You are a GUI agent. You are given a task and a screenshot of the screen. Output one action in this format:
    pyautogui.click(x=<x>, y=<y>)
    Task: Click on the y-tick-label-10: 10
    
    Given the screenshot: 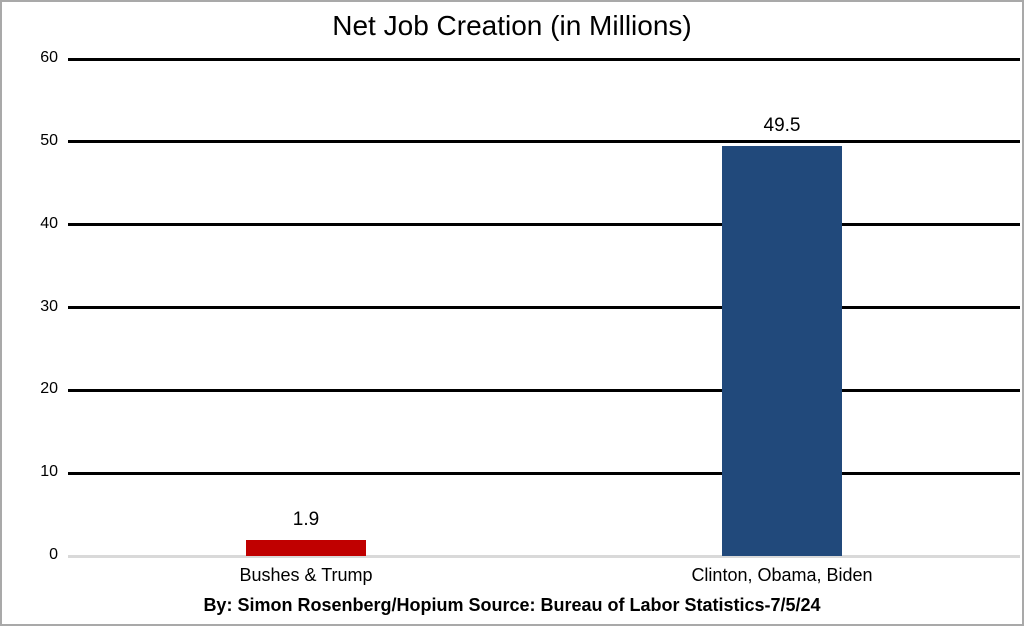 What is the action you would take?
    pyautogui.click(x=49, y=472)
    